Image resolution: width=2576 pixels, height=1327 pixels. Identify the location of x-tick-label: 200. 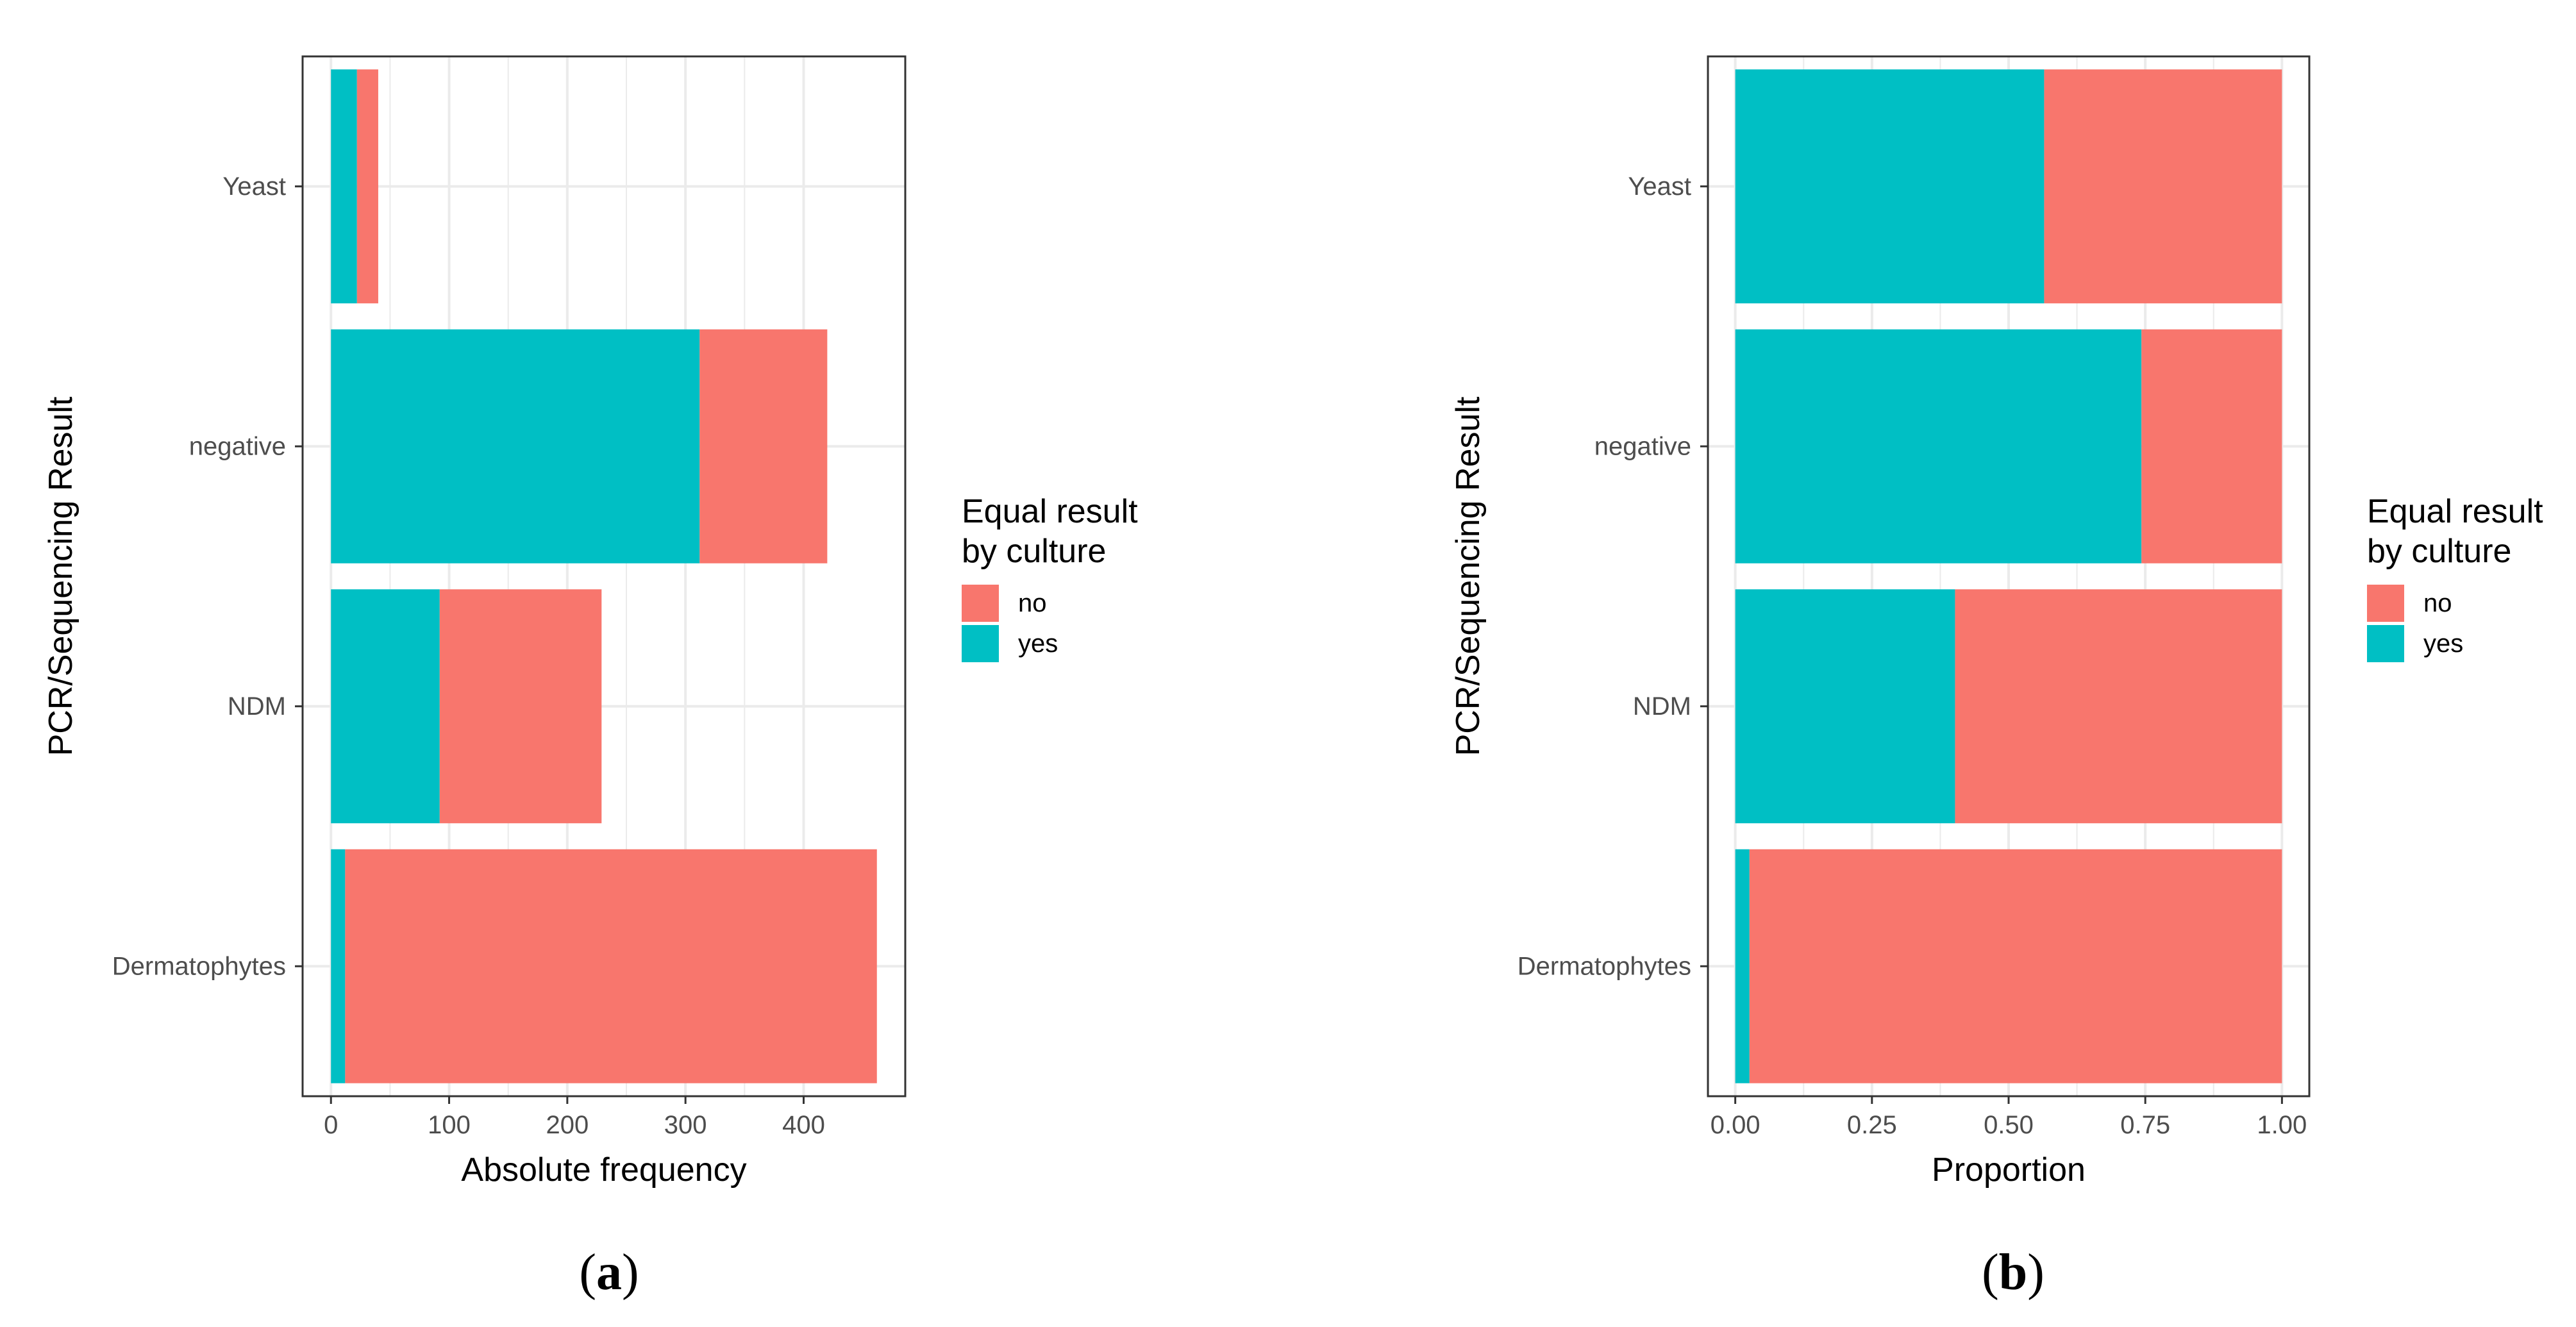
(567, 1125).